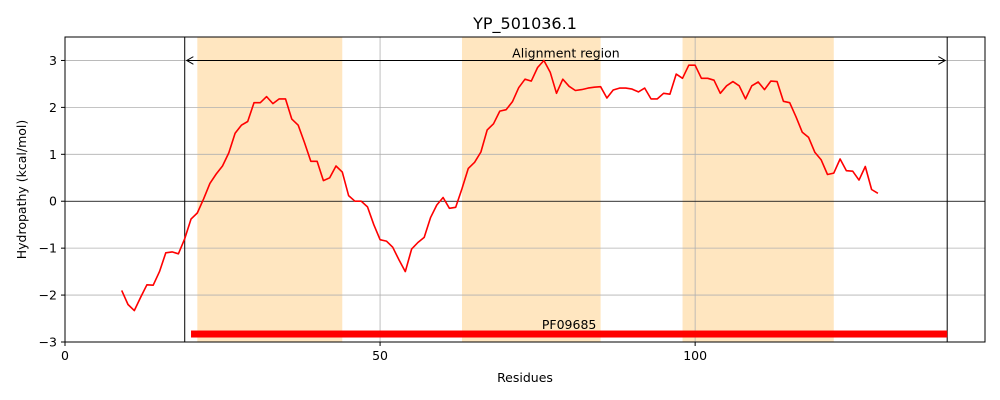 Image resolution: width=1000 pixels, height=400 pixels. I want to click on x-tick-label: 100, so click(695, 355).